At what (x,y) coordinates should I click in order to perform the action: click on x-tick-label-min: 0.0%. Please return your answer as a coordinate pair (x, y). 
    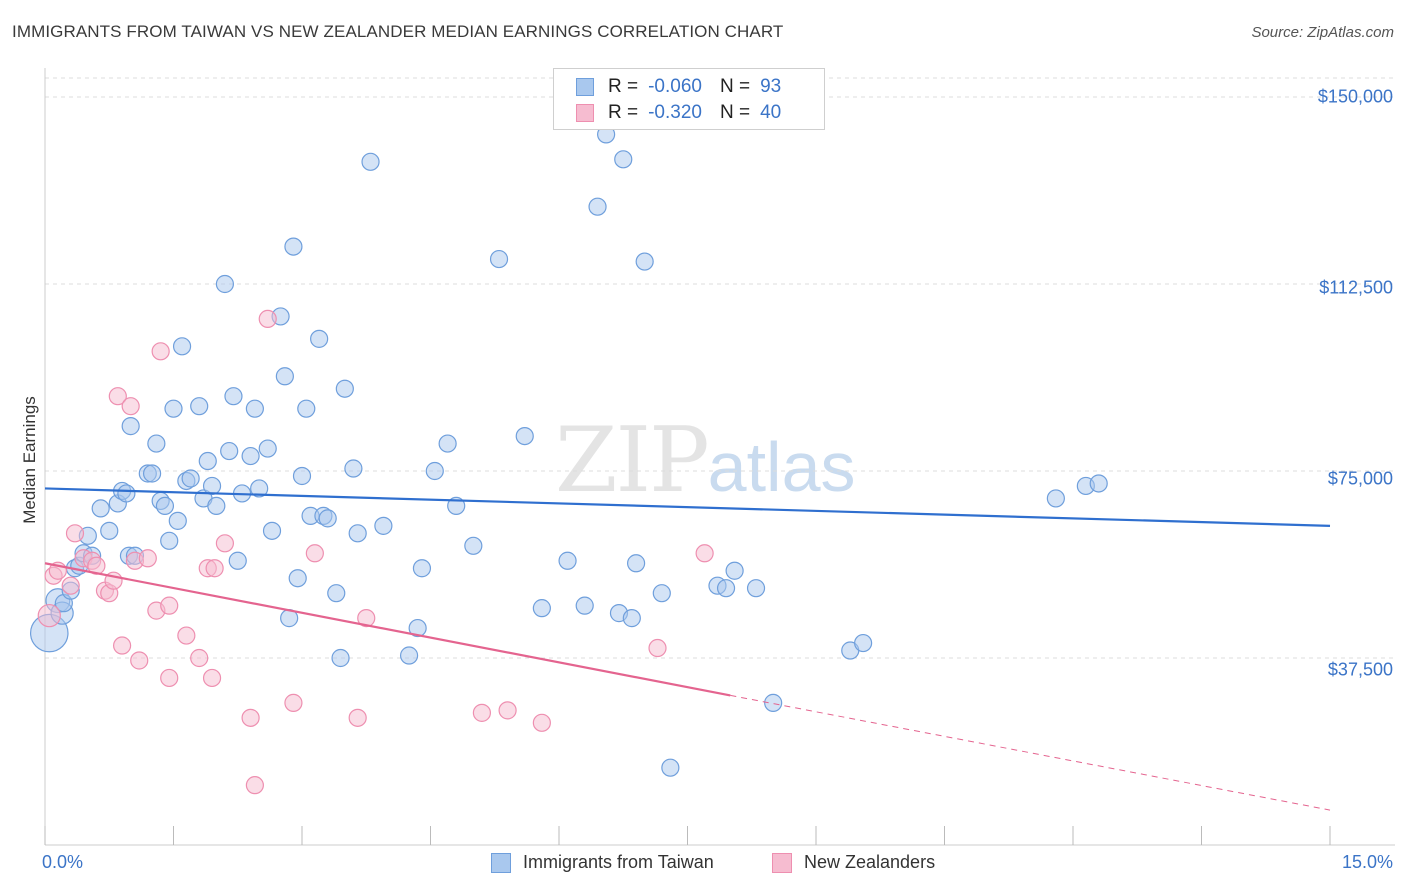
    Looking at the image, I should click on (63, 862).